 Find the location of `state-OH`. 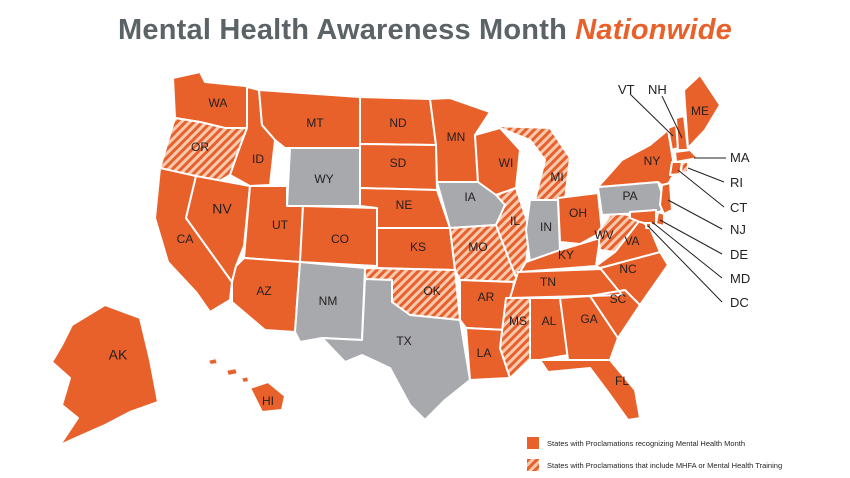

state-OH is located at coordinates (580, 218).